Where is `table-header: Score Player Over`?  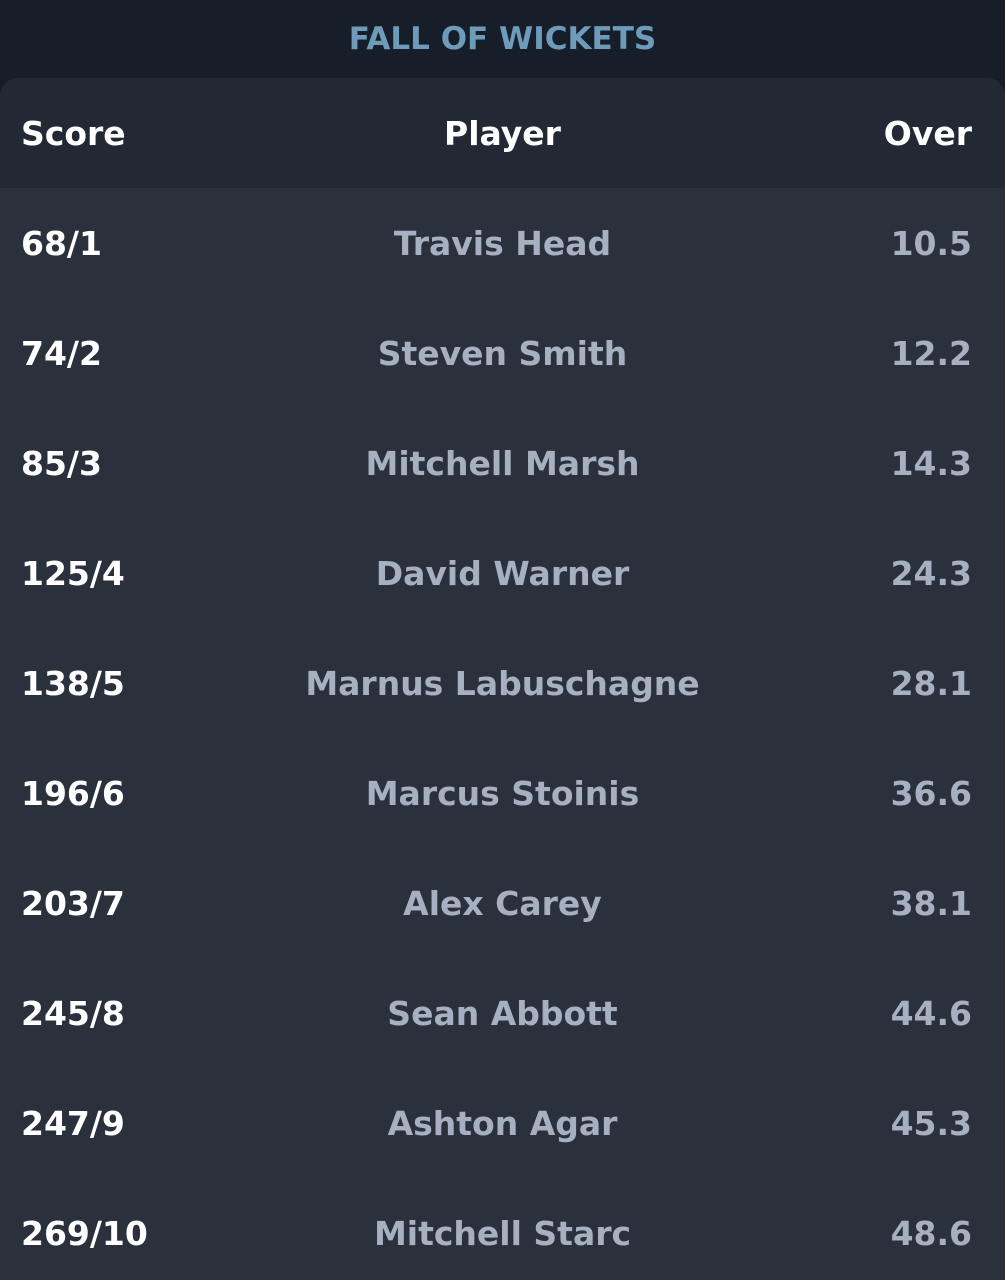
table-header: Score Player Over is located at coordinates (502, 133).